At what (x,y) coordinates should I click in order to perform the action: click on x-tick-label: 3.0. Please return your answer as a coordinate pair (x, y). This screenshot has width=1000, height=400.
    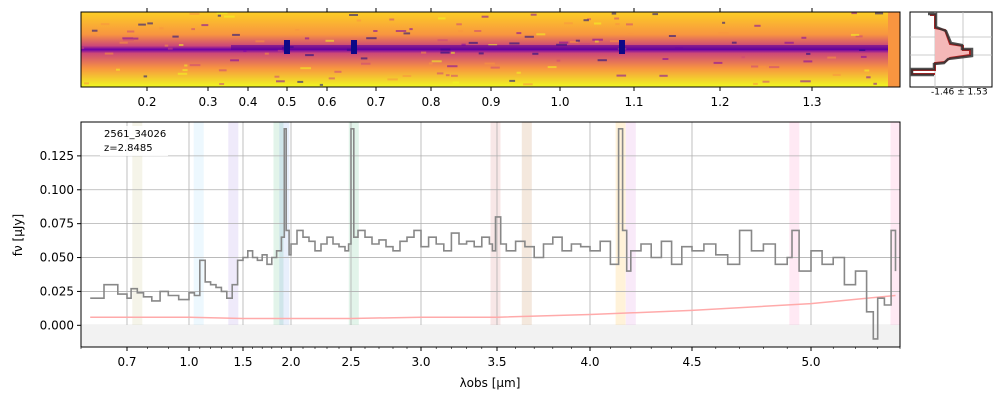
    Looking at the image, I should click on (420, 362).